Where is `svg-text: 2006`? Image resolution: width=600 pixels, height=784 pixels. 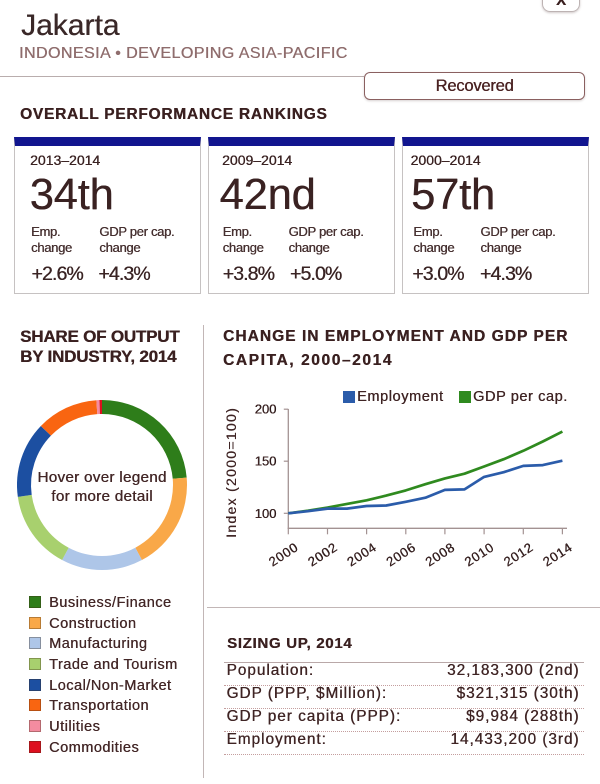
svg-text: 2006 is located at coordinates (400, 554).